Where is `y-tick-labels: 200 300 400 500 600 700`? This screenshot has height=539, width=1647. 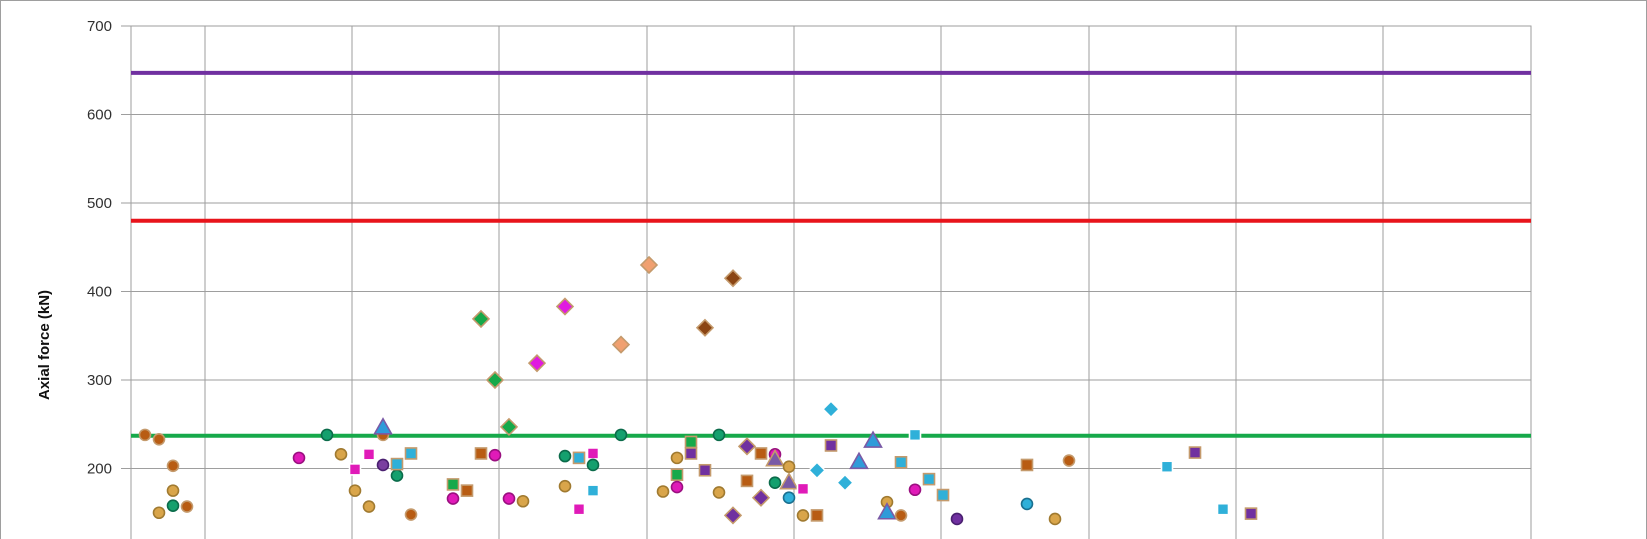 y-tick-labels: 200 300 400 500 600 700 is located at coordinates (99, 248).